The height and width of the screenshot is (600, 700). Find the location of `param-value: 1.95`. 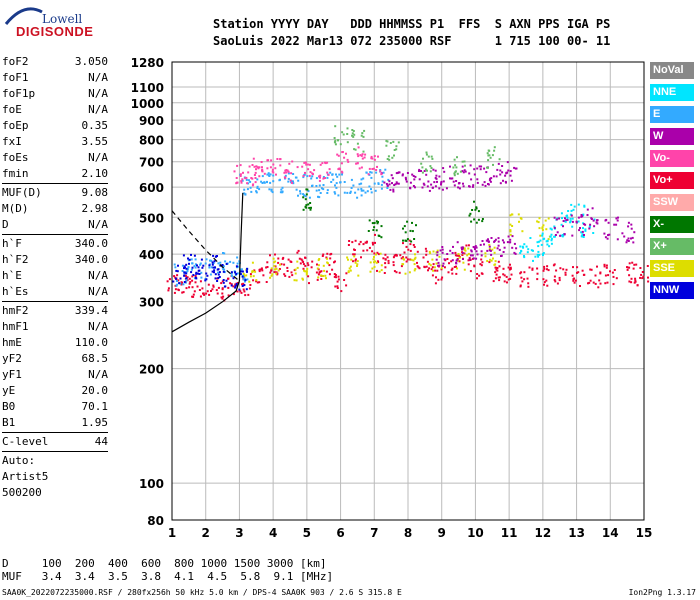

param-value: 1.95 is located at coordinates (95, 422).